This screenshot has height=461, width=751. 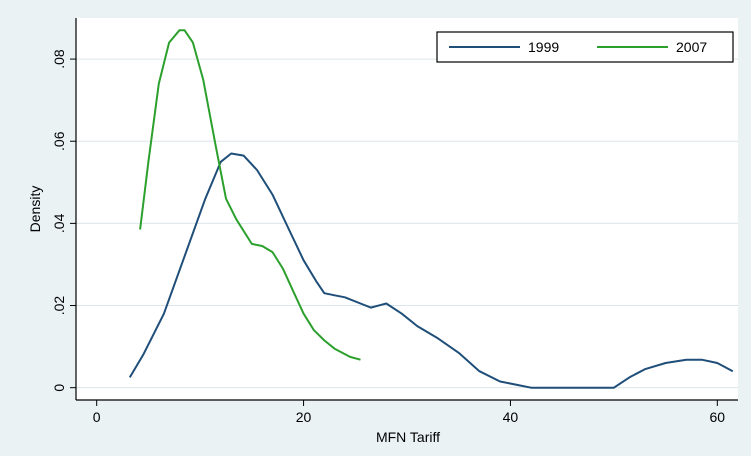 I want to click on legend-label-1999: 1999, so click(x=543, y=47).